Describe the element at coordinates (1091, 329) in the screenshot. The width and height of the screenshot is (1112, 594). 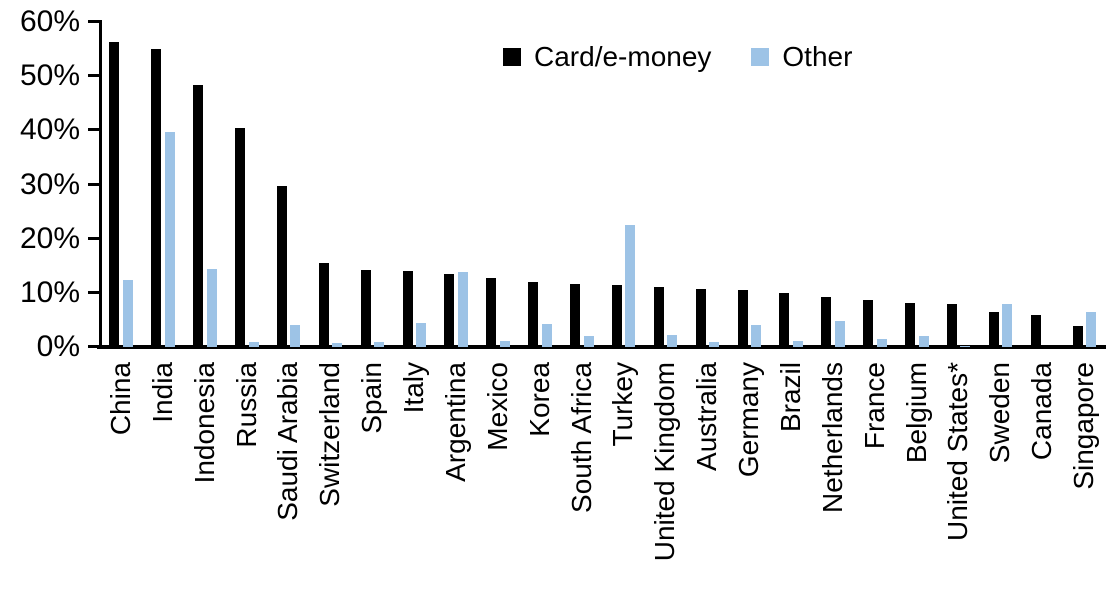
I see `bar-other-singapore` at that location.